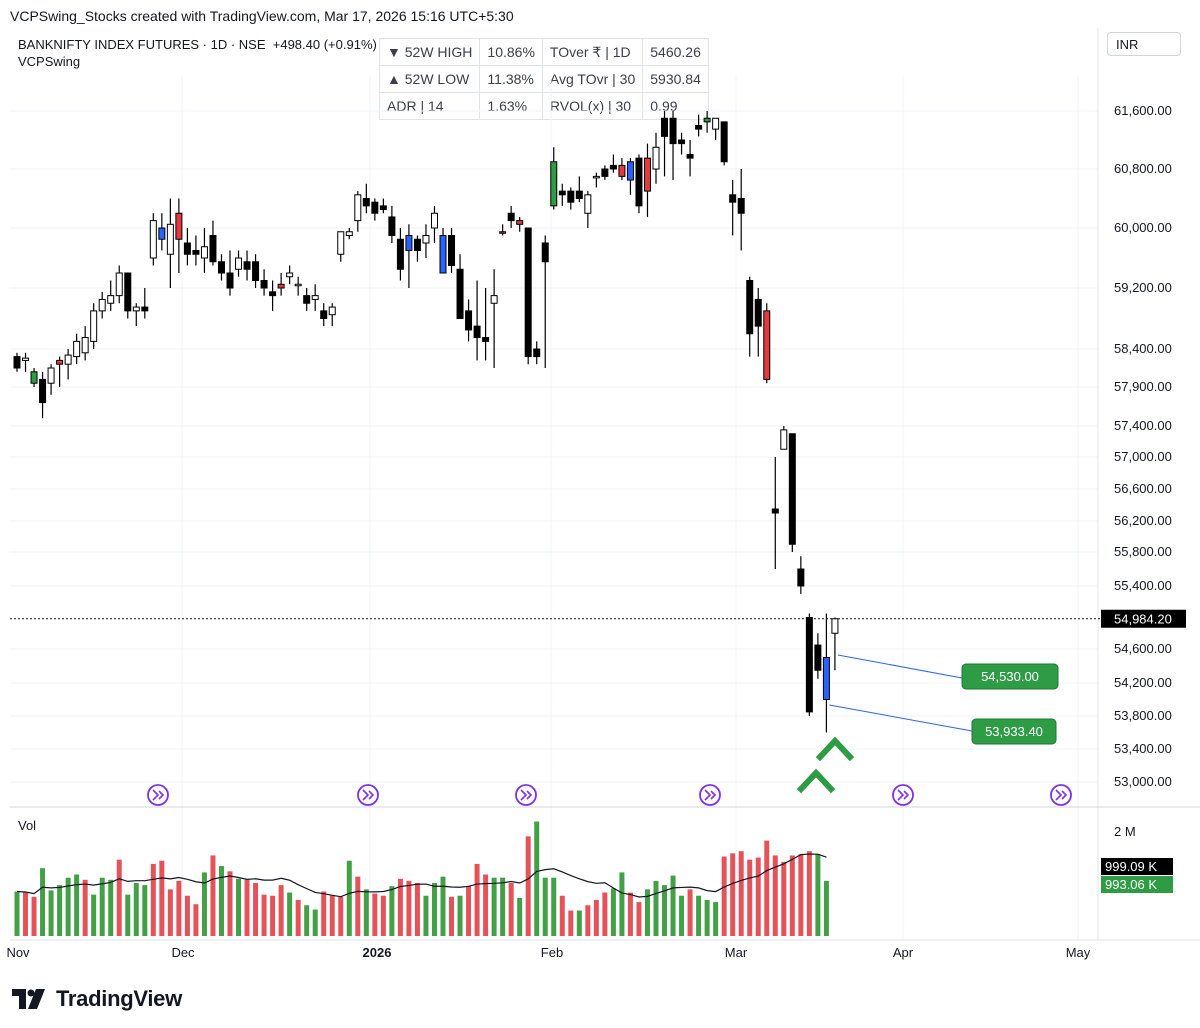 The image size is (1200, 1028). What do you see at coordinates (1143, 715) in the screenshot?
I see `price-axis-label: 53,800.00` at bounding box center [1143, 715].